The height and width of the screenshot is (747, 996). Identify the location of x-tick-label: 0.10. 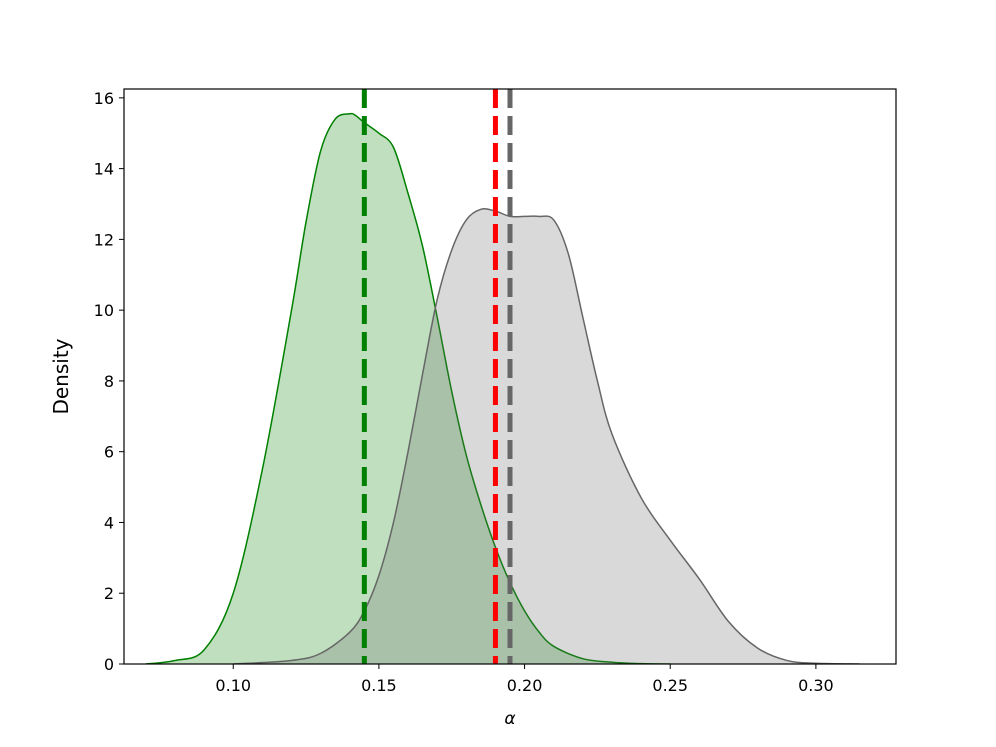
(233, 685).